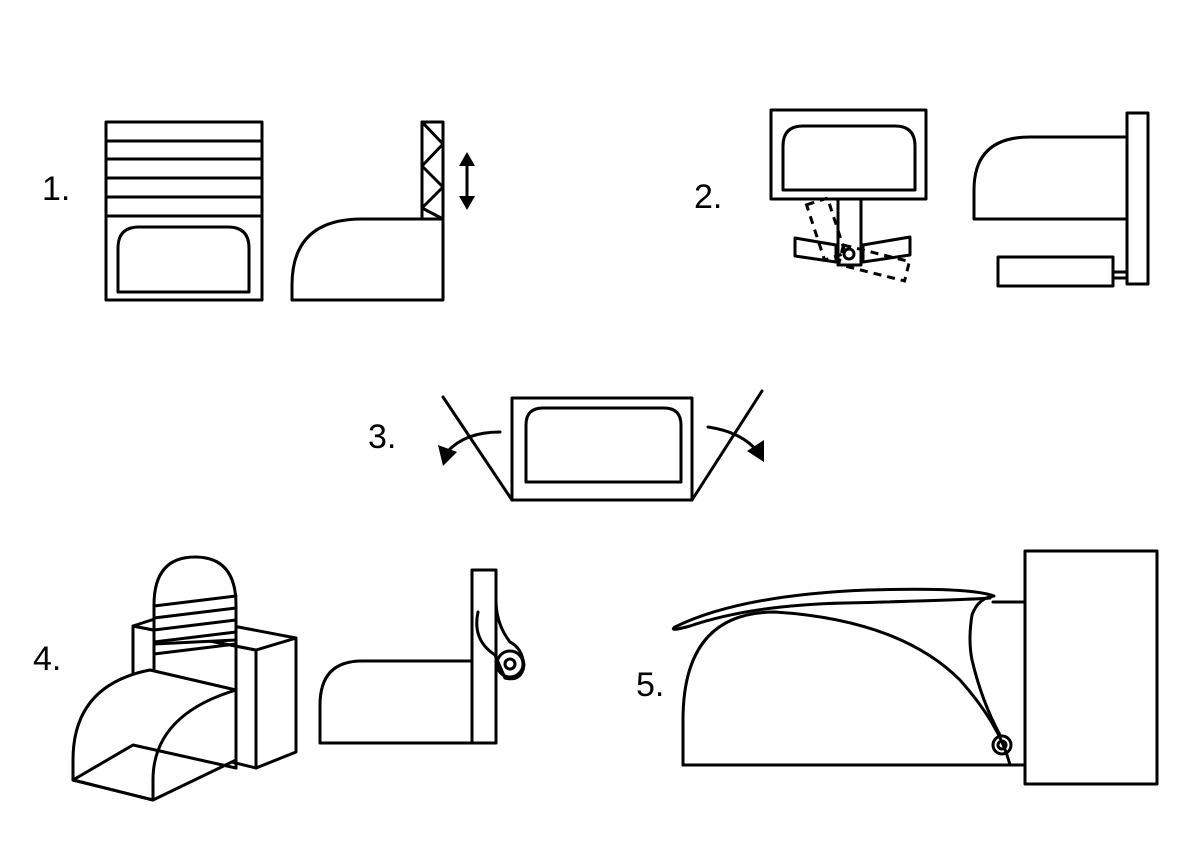 Image resolution: width=1191 pixels, height=843 pixels. Describe the element at coordinates (915, 667) in the screenshot. I see `diagram-5-drawing` at that location.